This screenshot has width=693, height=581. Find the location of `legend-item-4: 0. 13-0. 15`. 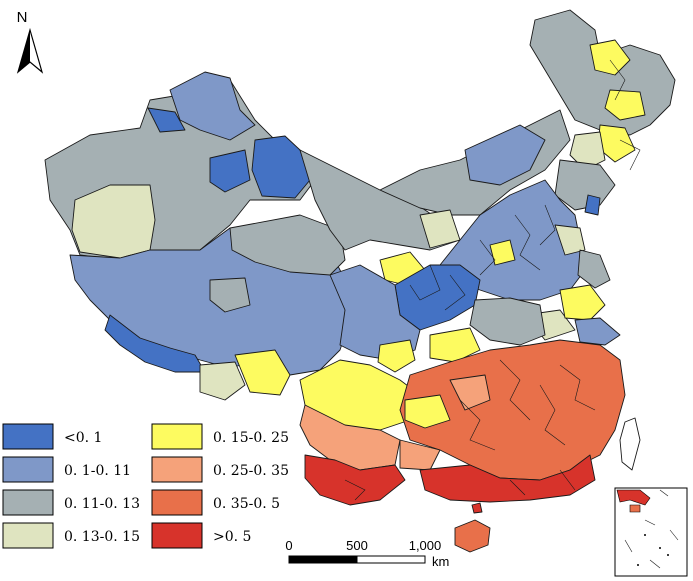

legend-item-4: 0. 13-0. 15 is located at coordinates (71, 535).